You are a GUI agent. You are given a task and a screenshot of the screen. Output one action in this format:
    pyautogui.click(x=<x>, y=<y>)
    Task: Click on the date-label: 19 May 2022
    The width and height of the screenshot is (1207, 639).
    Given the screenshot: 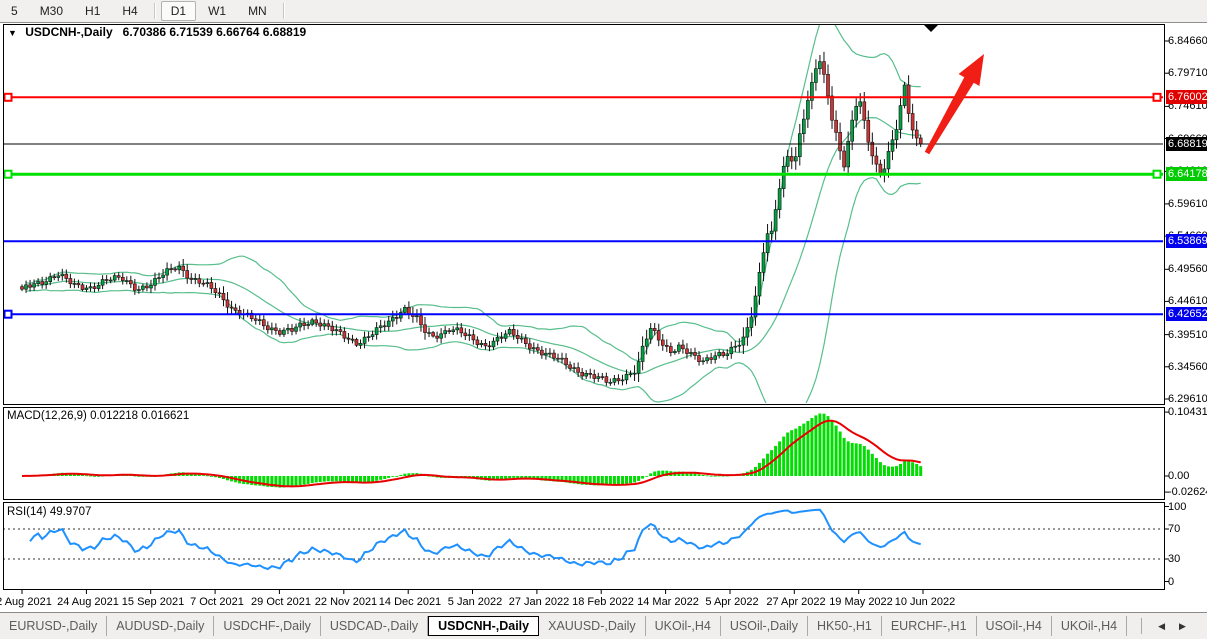 What is the action you would take?
    pyautogui.click(x=861, y=602)
    